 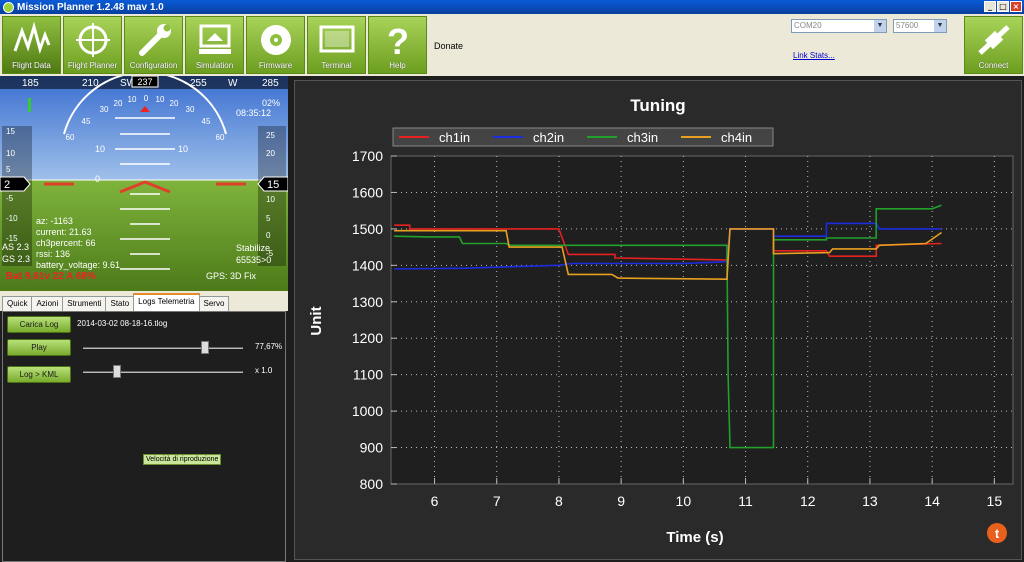 What do you see at coordinates (1016, 6) in the screenshot?
I see `close-button: ×` at bounding box center [1016, 6].